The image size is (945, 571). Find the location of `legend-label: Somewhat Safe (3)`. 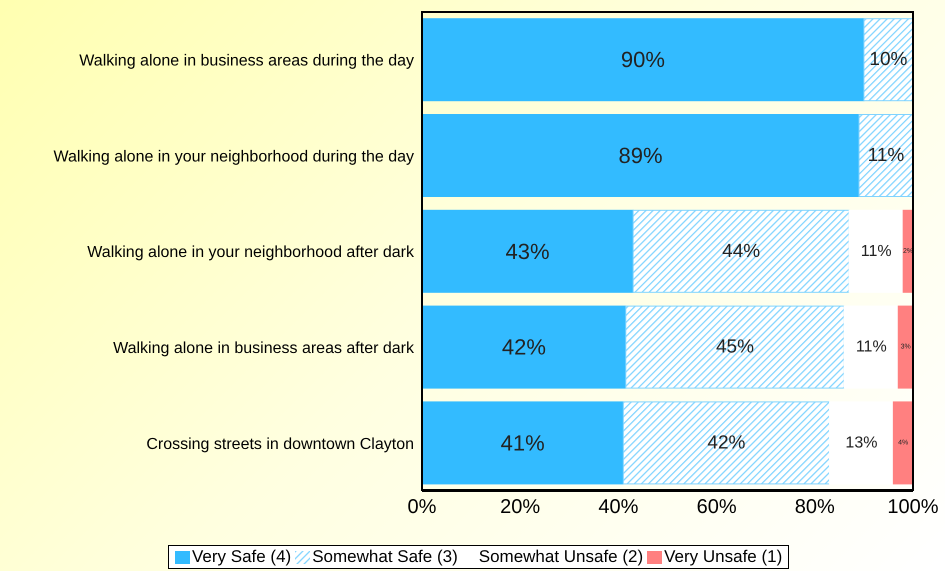

legend-label: Somewhat Safe (3) is located at coordinates (384, 557).